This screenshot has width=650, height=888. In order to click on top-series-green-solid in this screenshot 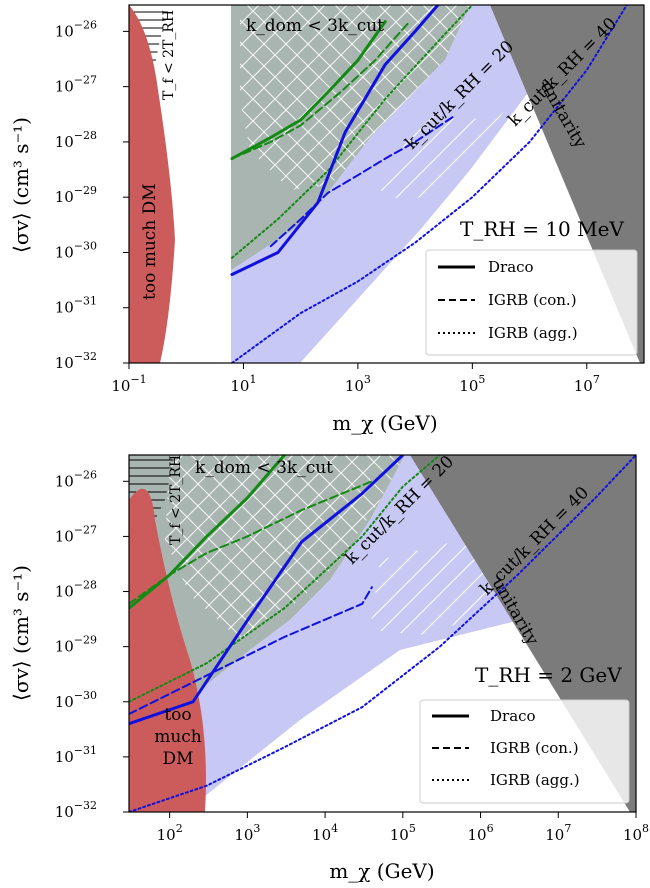, I will do `click(308, 90)`.